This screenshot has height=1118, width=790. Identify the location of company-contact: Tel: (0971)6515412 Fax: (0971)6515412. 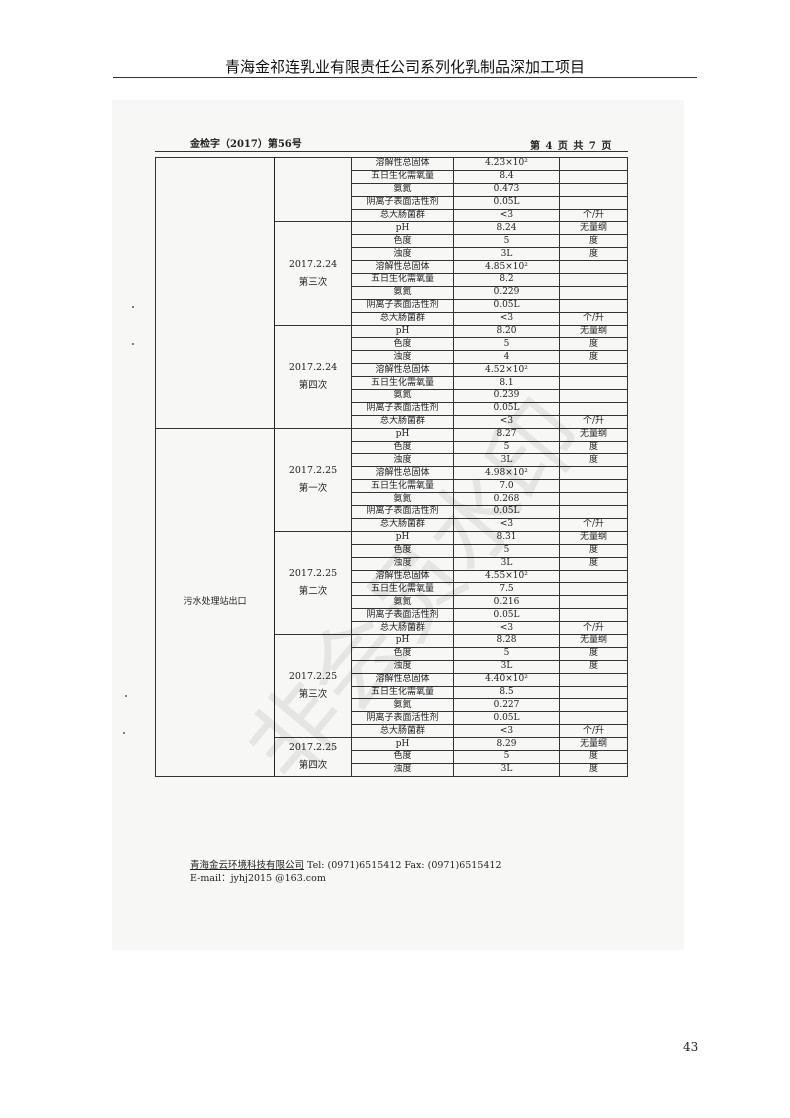
(403, 865).